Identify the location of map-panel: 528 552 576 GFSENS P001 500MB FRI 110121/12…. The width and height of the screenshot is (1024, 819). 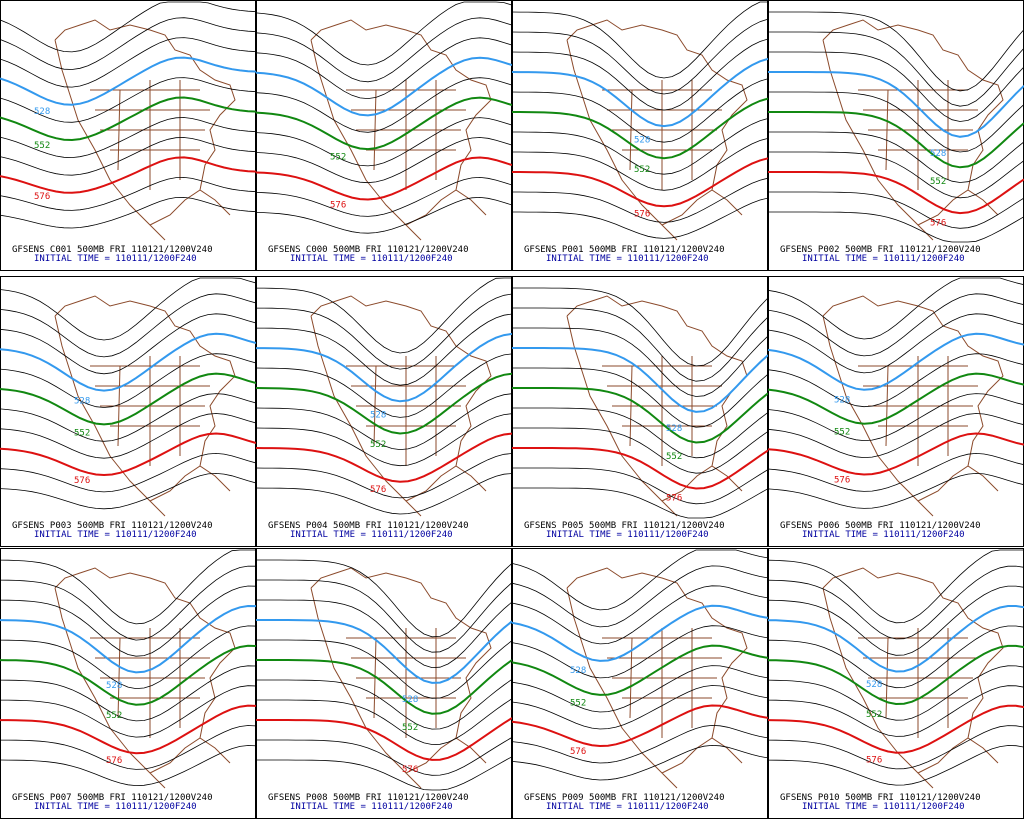
(640, 135).